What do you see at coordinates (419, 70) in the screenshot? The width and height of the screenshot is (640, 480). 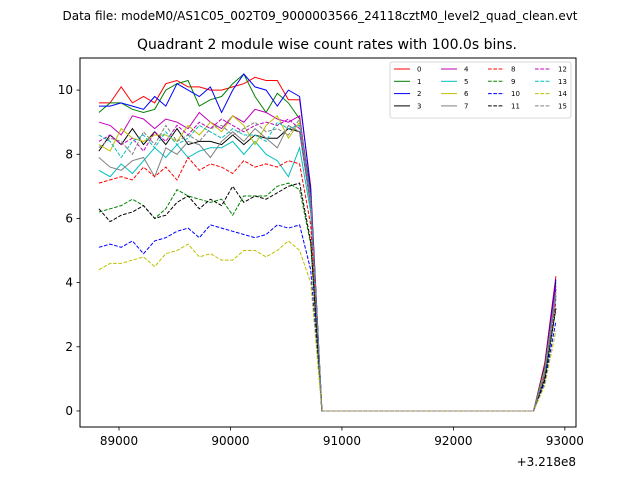 I see `legend-label-0: 0` at bounding box center [419, 70].